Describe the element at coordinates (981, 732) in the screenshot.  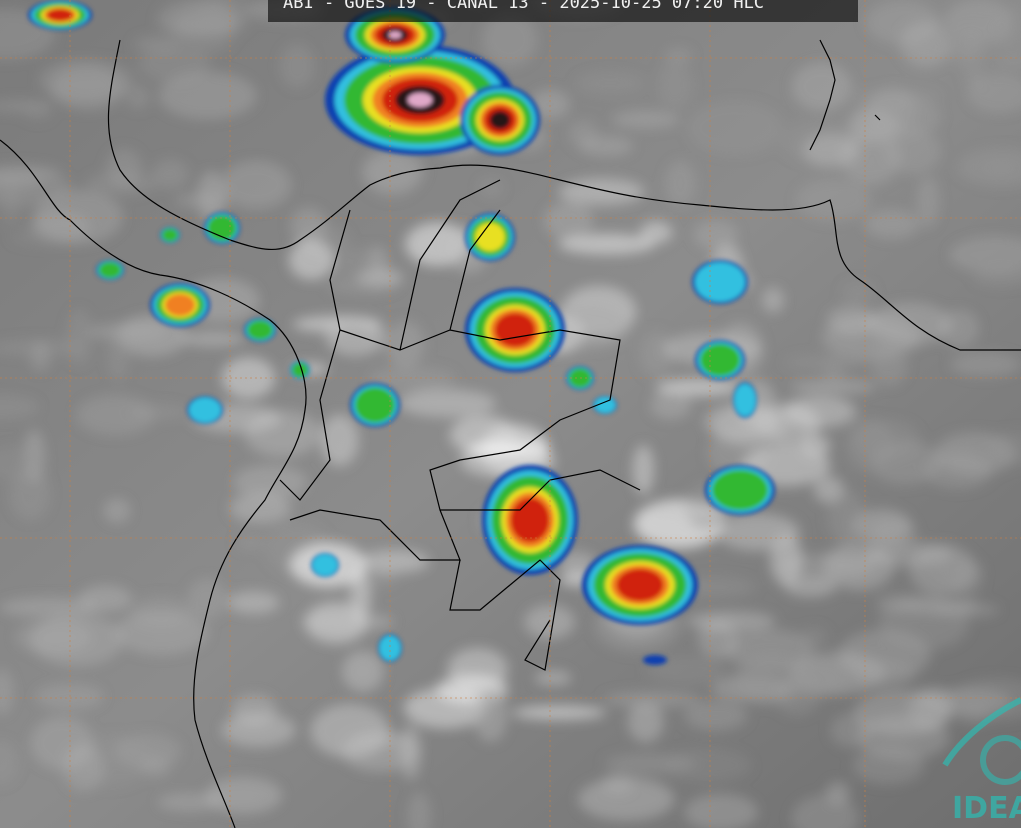
I see `logo-swoosh` at that location.